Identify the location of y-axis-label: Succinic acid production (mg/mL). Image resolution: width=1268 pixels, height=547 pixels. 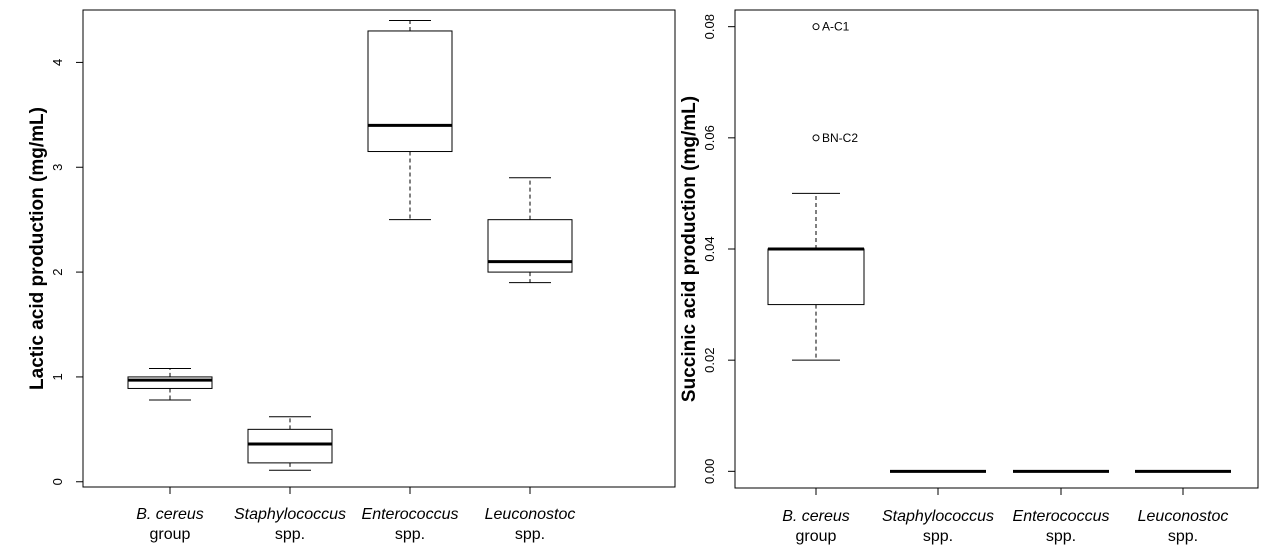
(689, 249).